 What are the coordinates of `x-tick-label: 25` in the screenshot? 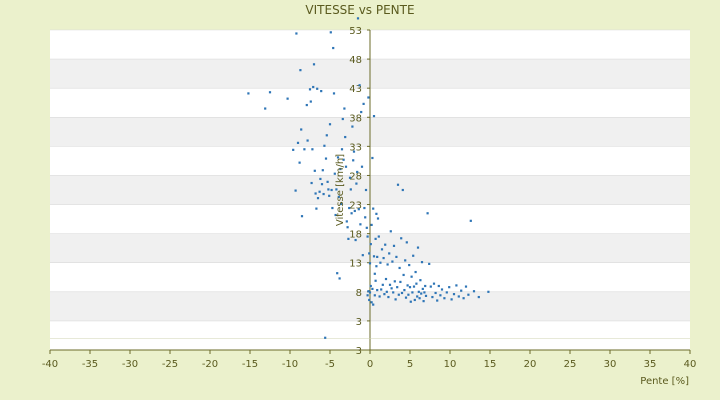 It's located at (570, 364).